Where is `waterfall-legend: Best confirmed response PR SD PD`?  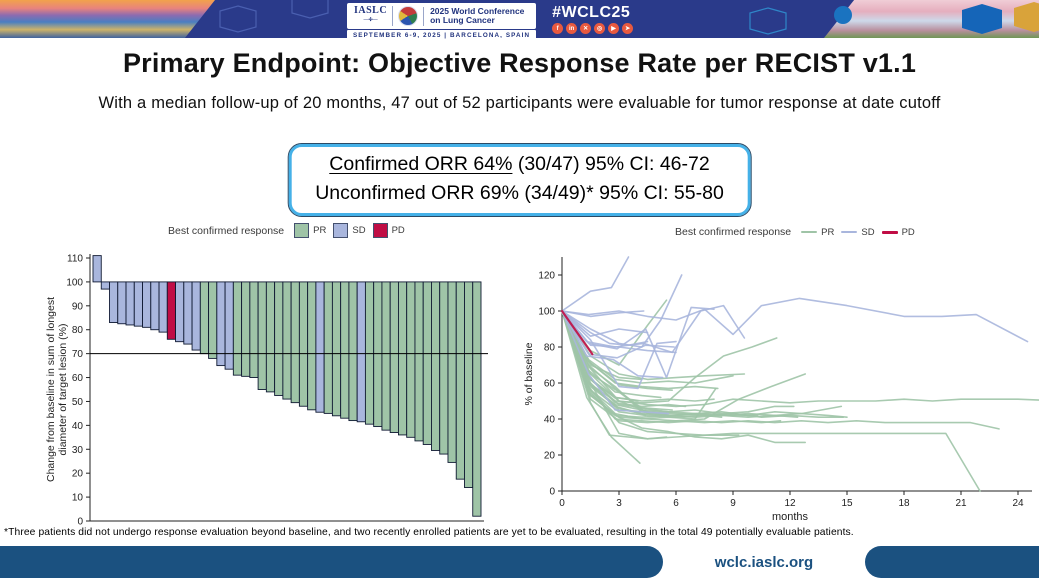
waterfall-legend: Best confirmed response PR SD PD is located at coordinates (286, 230).